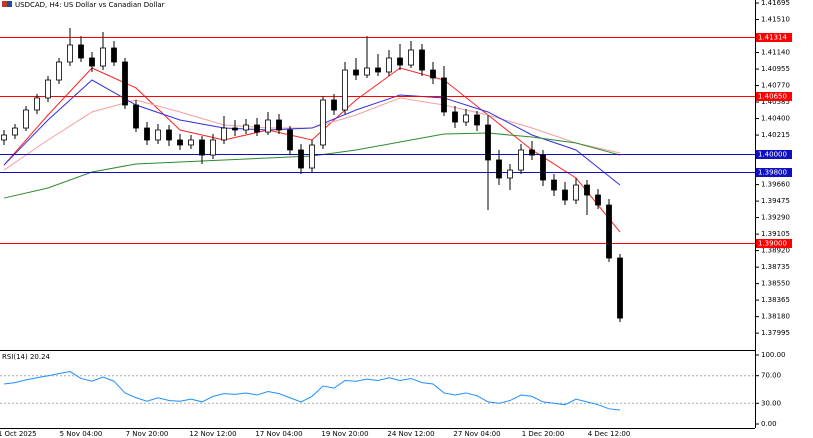 The image size is (813, 438). I want to click on x-tick-label: 24 Nov 12:00, so click(410, 434).